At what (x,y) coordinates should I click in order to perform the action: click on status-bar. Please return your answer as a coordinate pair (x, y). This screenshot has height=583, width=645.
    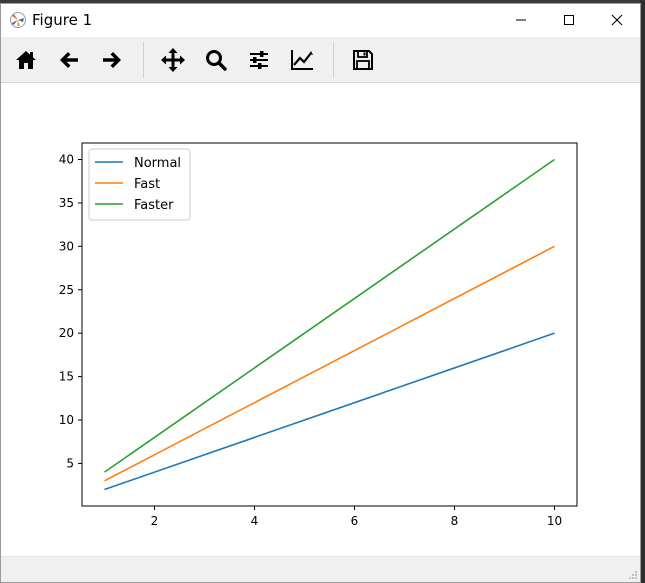
    Looking at the image, I should click on (320, 569).